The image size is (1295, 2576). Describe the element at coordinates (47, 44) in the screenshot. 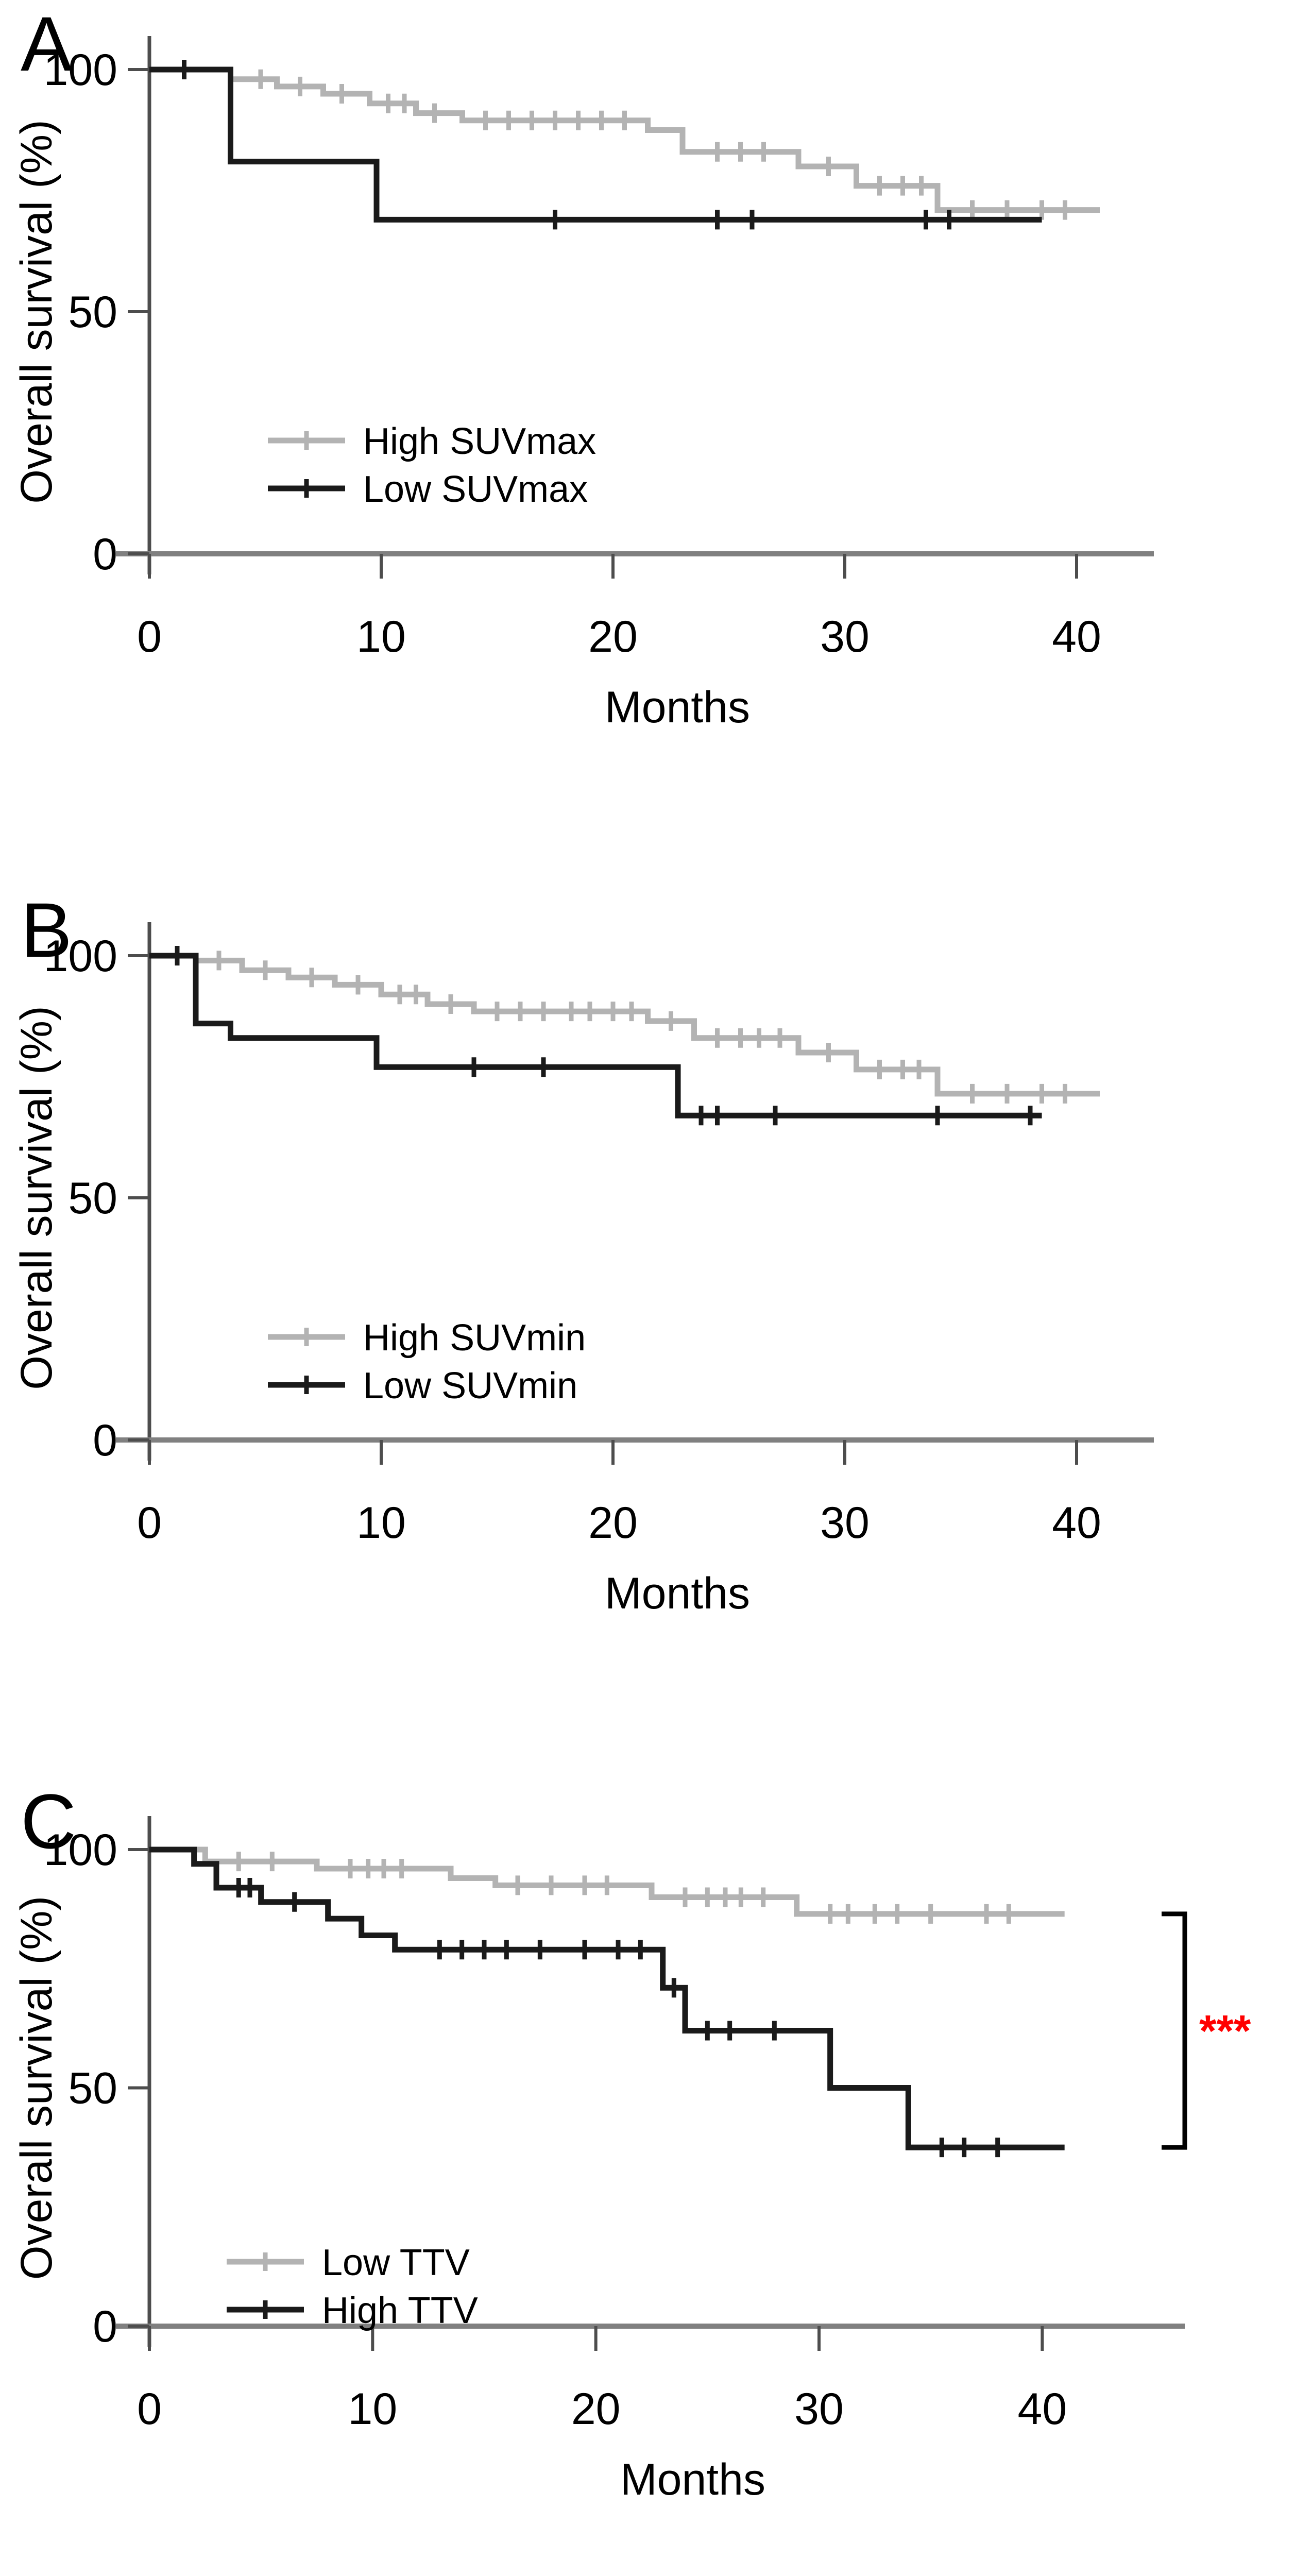

I see `panel-a-letter: A` at that location.